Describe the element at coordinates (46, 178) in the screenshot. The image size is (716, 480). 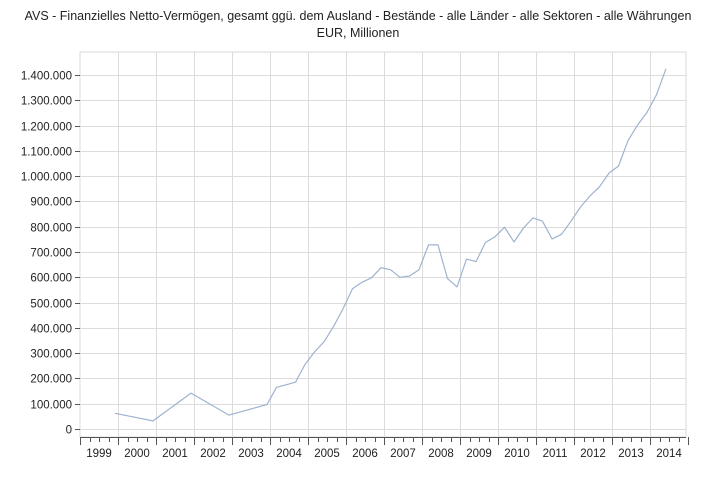
I see `y-tick-label: 1.000.000` at that location.